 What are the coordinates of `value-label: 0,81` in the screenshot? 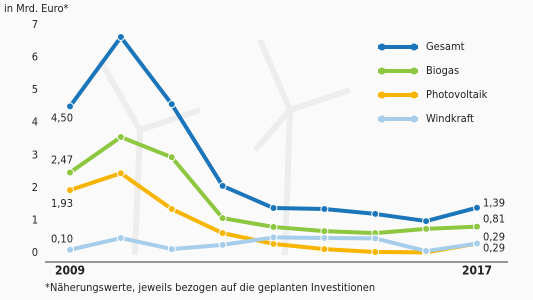 It's located at (494, 219).